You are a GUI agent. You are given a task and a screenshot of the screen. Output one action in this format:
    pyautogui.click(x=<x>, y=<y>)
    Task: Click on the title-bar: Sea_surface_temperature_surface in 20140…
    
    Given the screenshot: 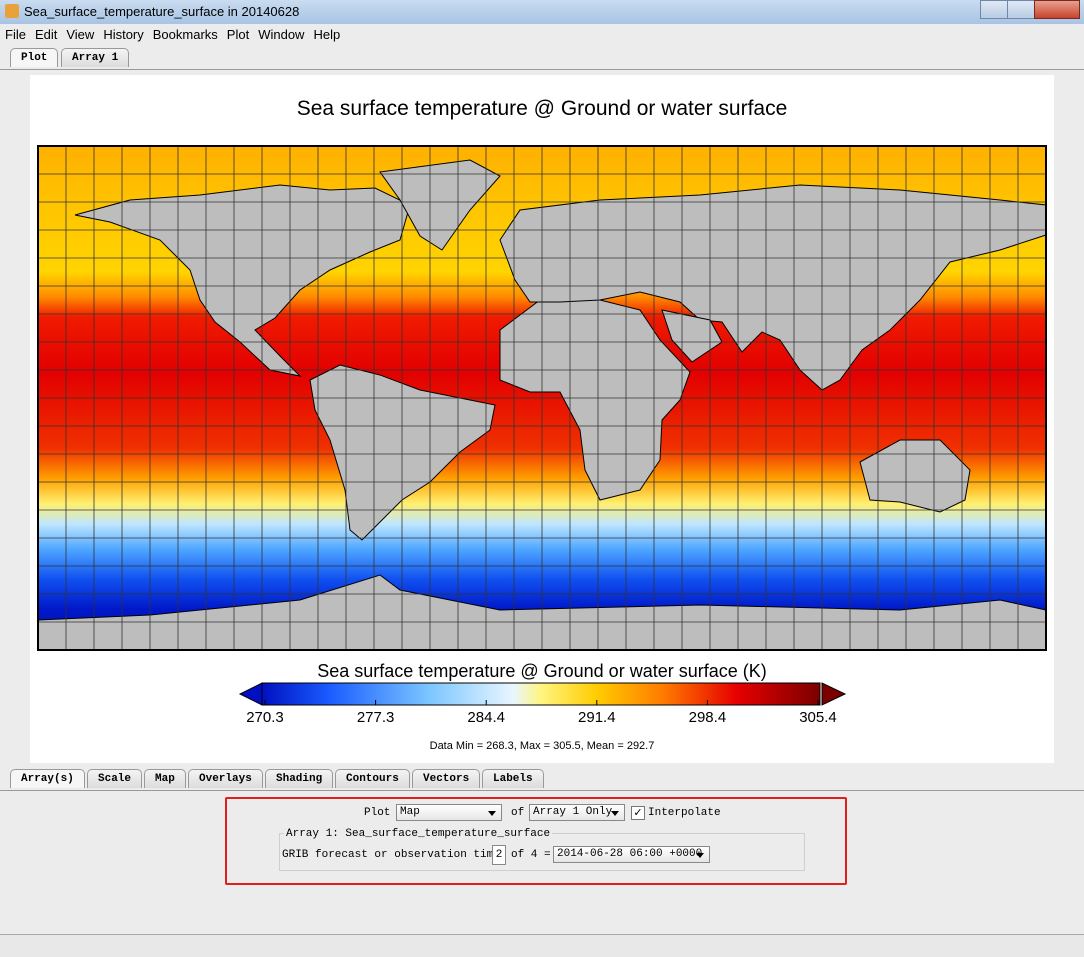 What is the action you would take?
    pyautogui.click(x=542, y=12)
    